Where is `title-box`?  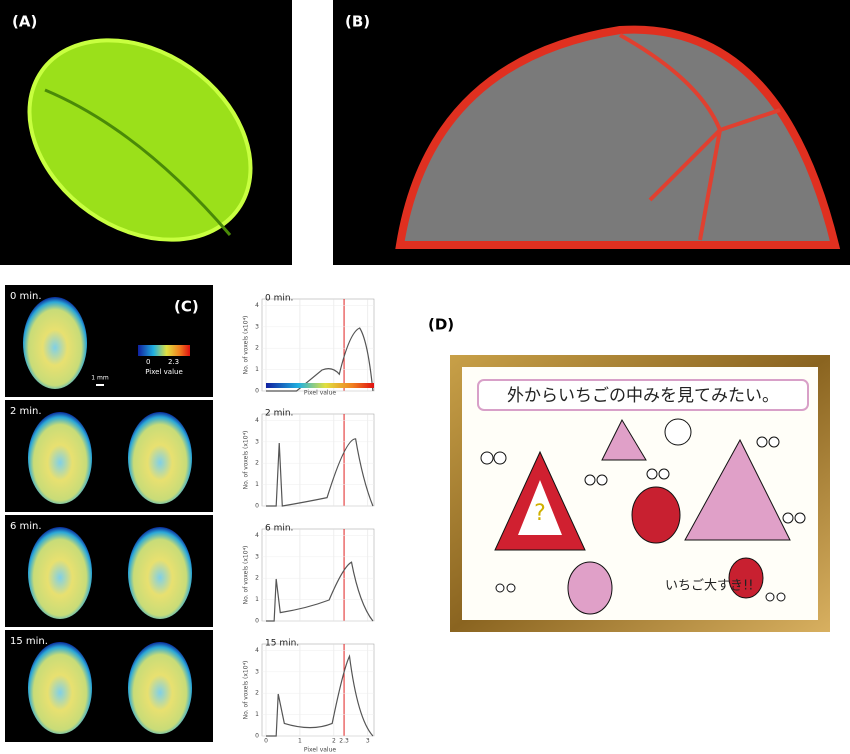 title-box is located at coordinates (643, 395).